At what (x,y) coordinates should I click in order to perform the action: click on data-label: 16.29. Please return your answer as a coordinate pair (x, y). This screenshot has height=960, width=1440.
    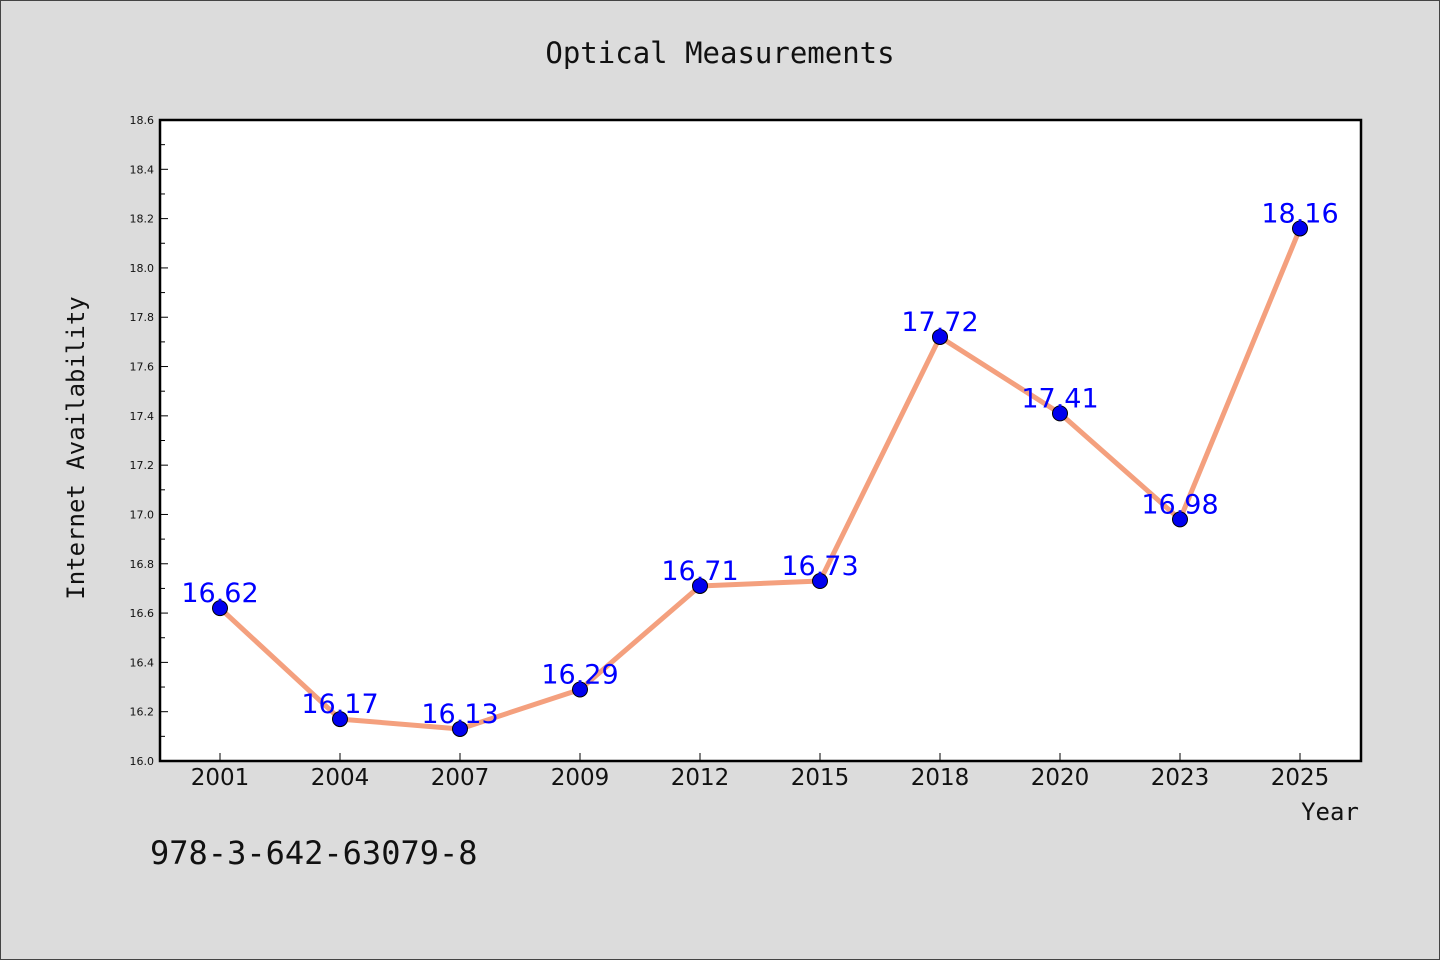
    Looking at the image, I should click on (579, 675).